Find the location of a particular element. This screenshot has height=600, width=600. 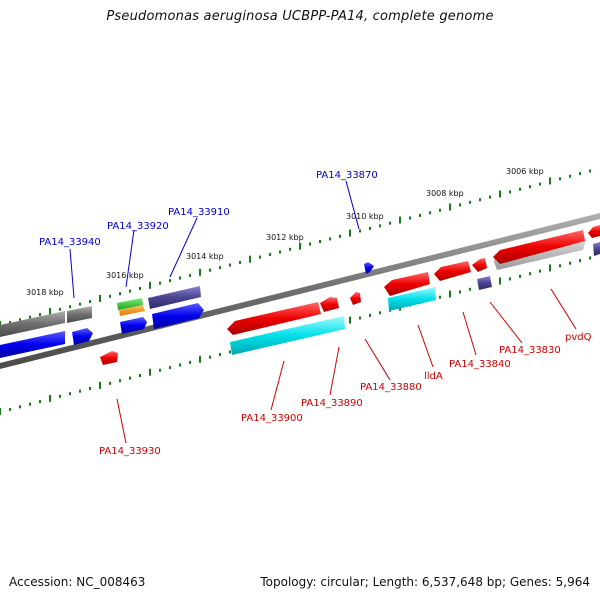

scale-label-3014: 3014 kbp is located at coordinates (205, 256).